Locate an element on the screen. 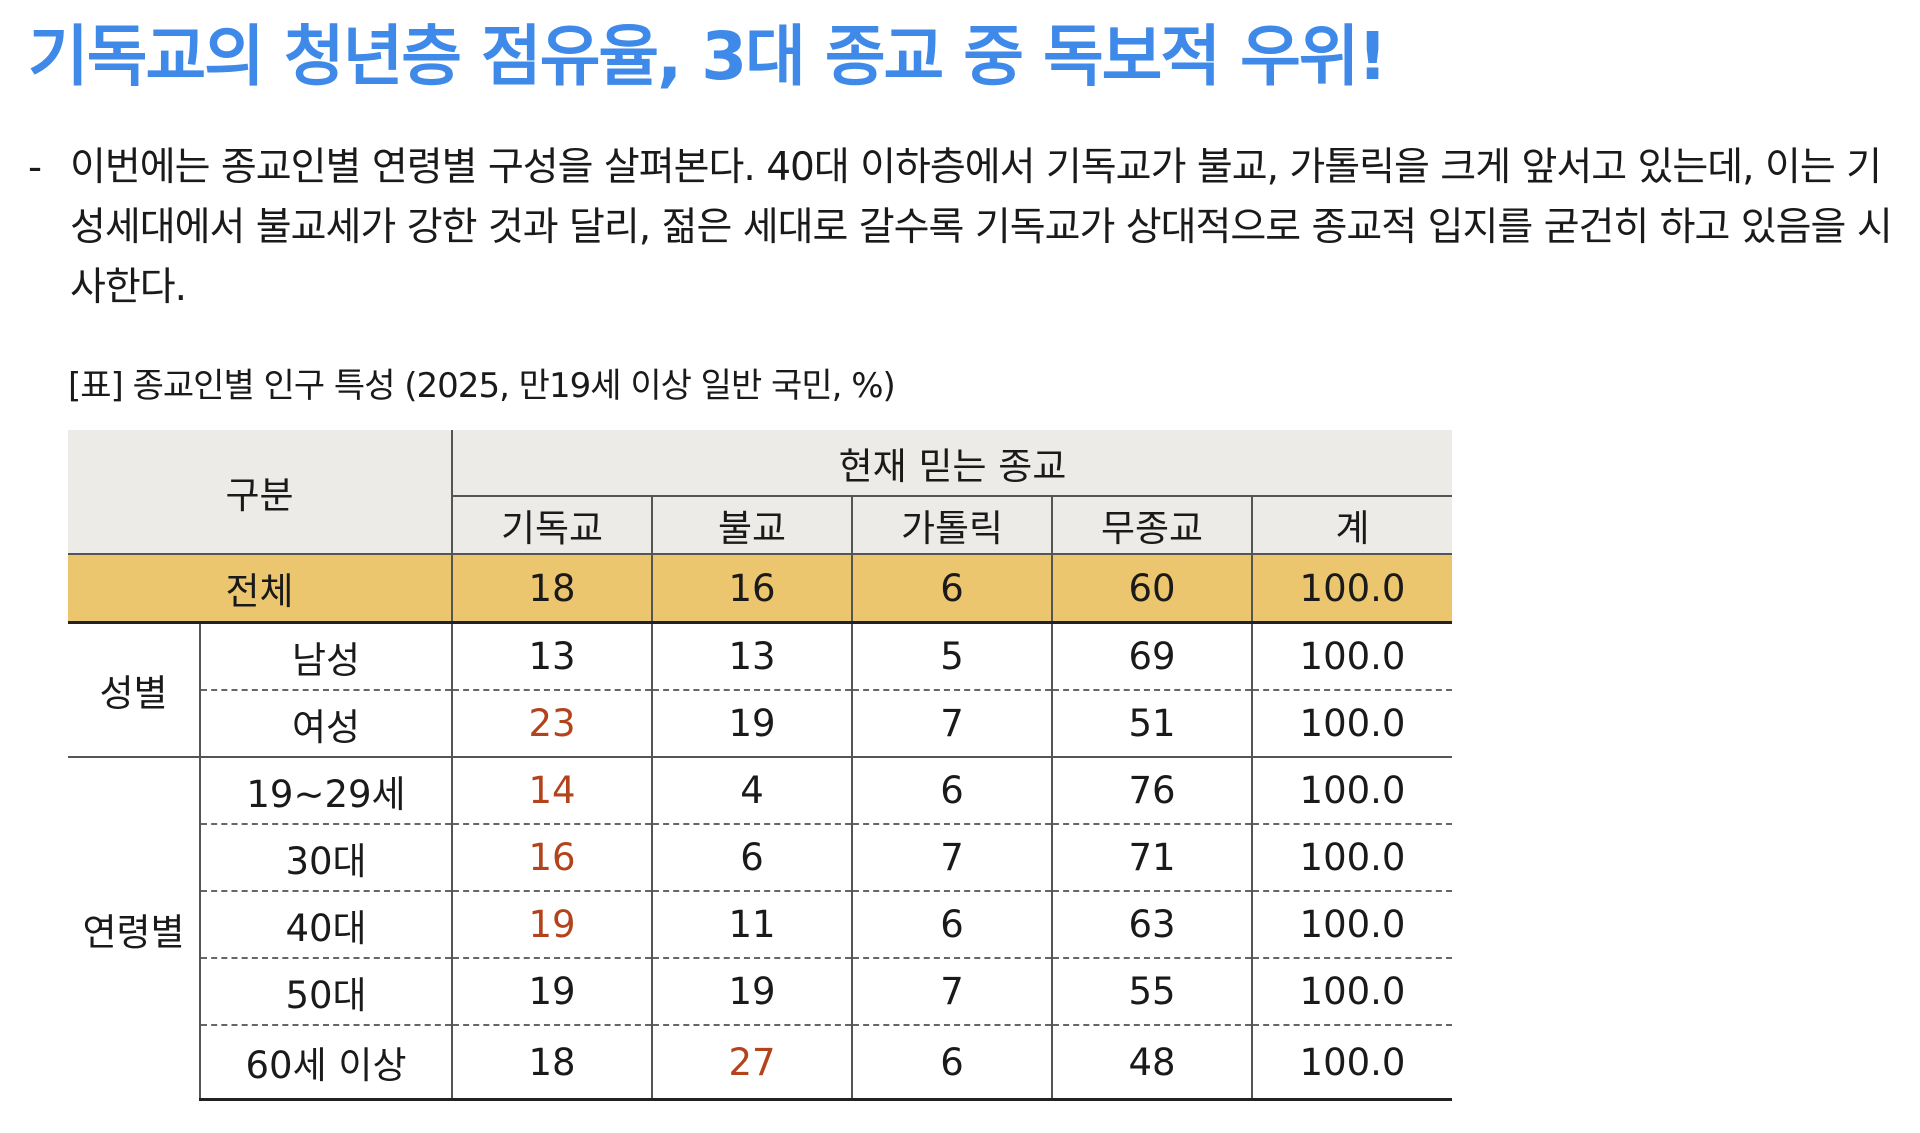 The height and width of the screenshot is (1133, 1920). highlighted-cell: 16 is located at coordinates (551, 857).